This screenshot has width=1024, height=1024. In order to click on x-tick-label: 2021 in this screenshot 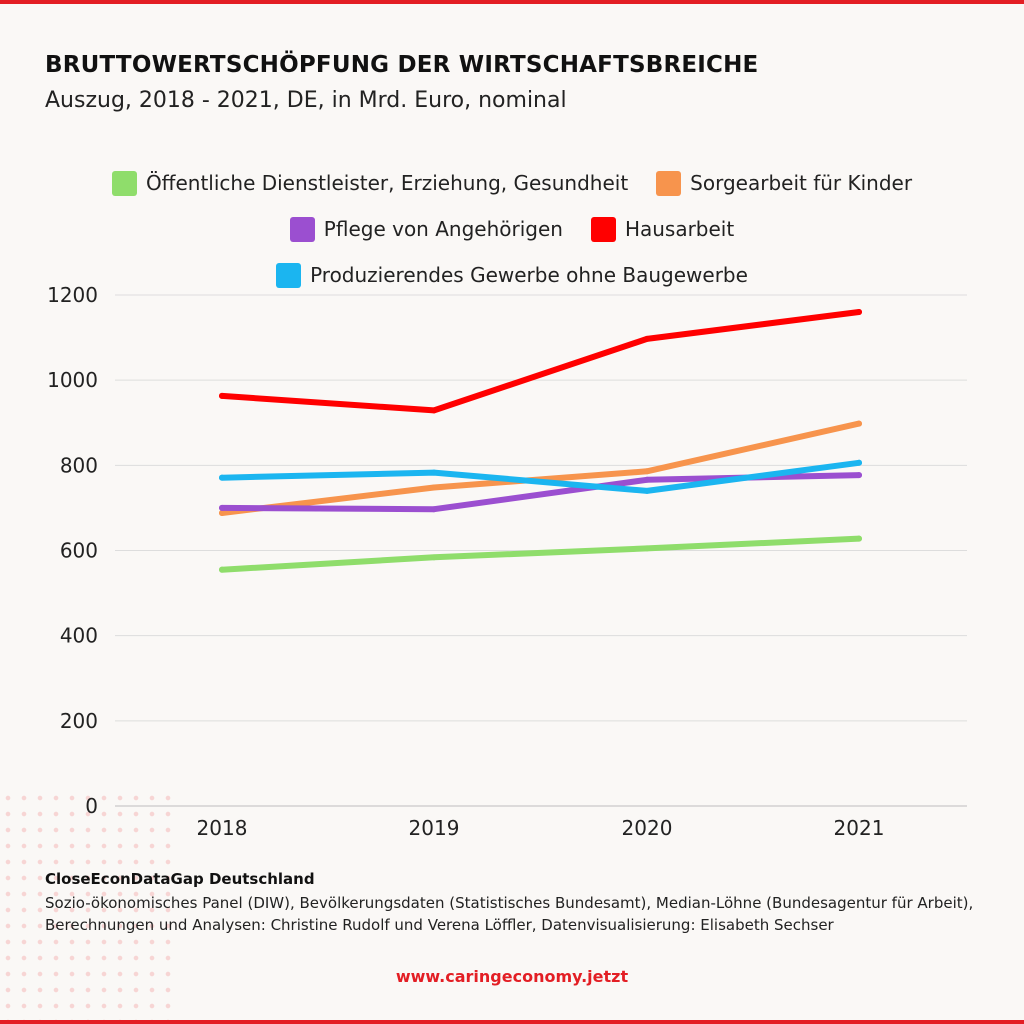, I will do `click(859, 828)`.